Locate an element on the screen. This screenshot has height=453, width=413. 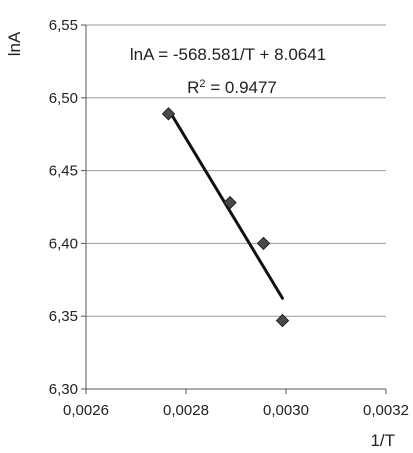
annotation-layer: lnA = -568.581/T + 8.0641 R2 = 0.9477 is located at coordinates (228, 71).